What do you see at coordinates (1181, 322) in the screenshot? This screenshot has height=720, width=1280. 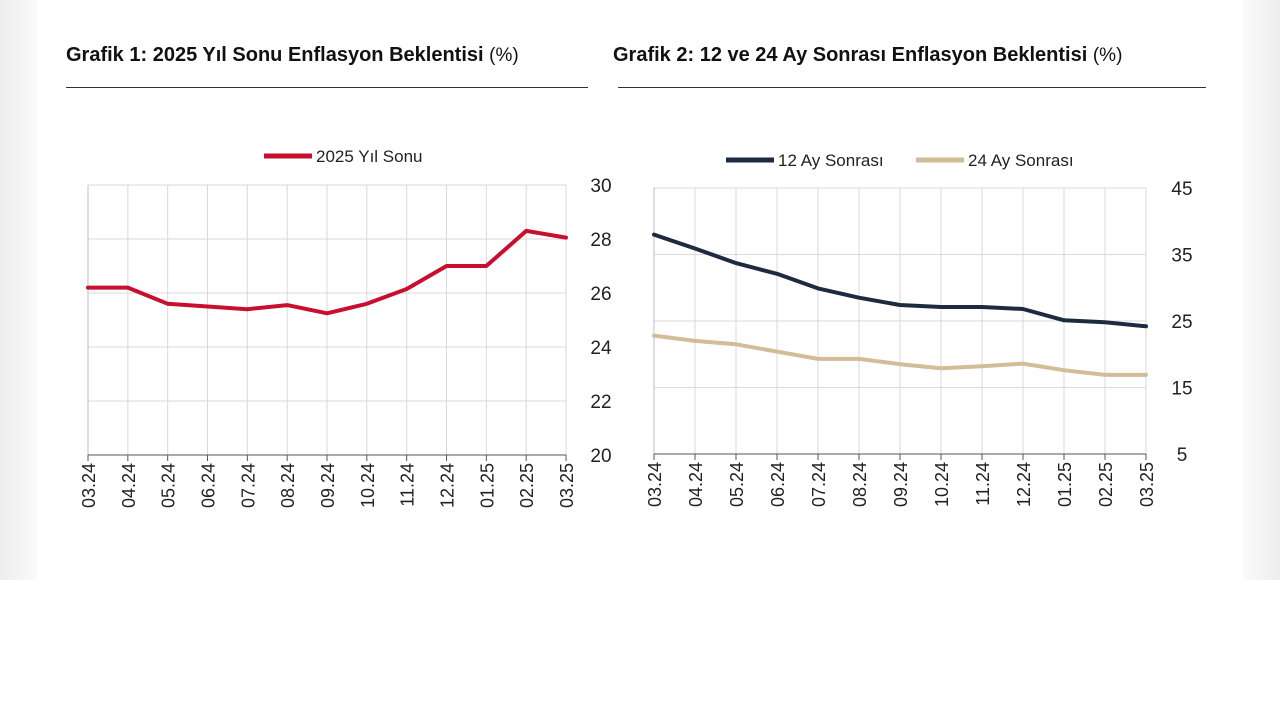 I see `chart2-y-tick-label: 25` at bounding box center [1181, 322].